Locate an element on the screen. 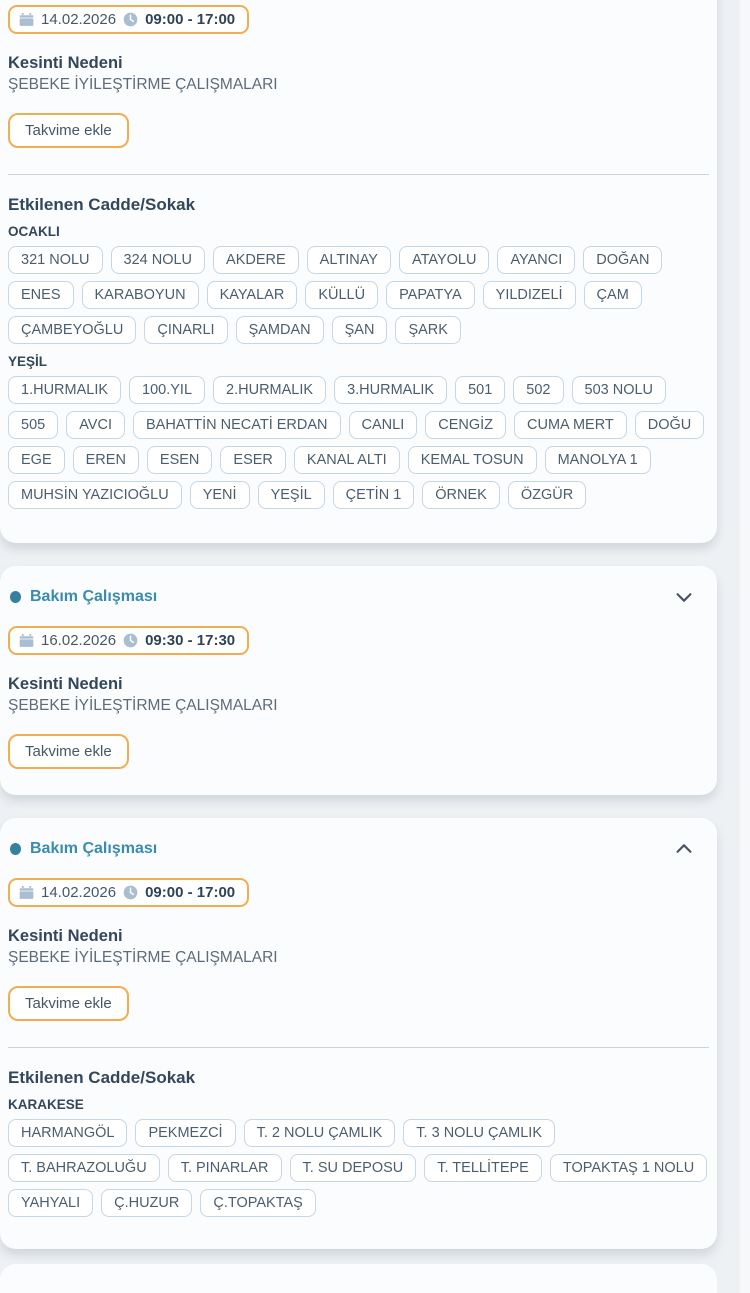 The image size is (750, 1293). street-chip: ÇAMBEYOĞLU is located at coordinates (72, 330).